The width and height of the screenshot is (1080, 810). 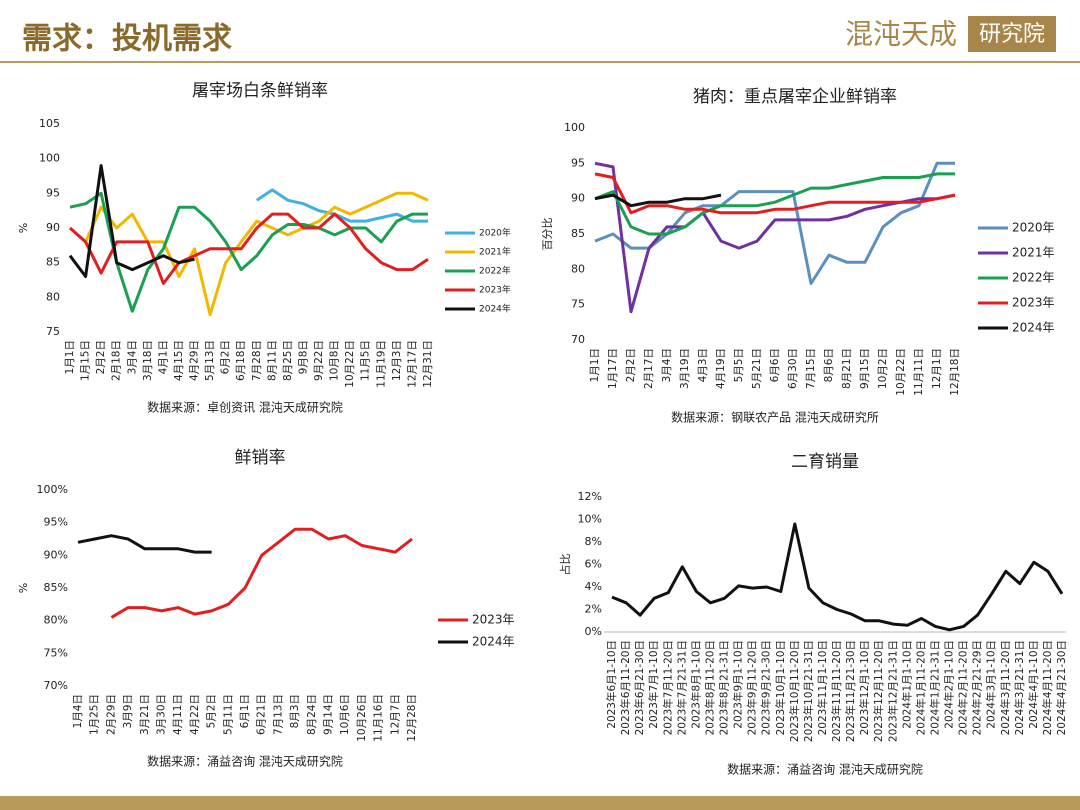 What do you see at coordinates (412, 718) in the screenshot?
I see `x-tick-label: 12月28日` at bounding box center [412, 718].